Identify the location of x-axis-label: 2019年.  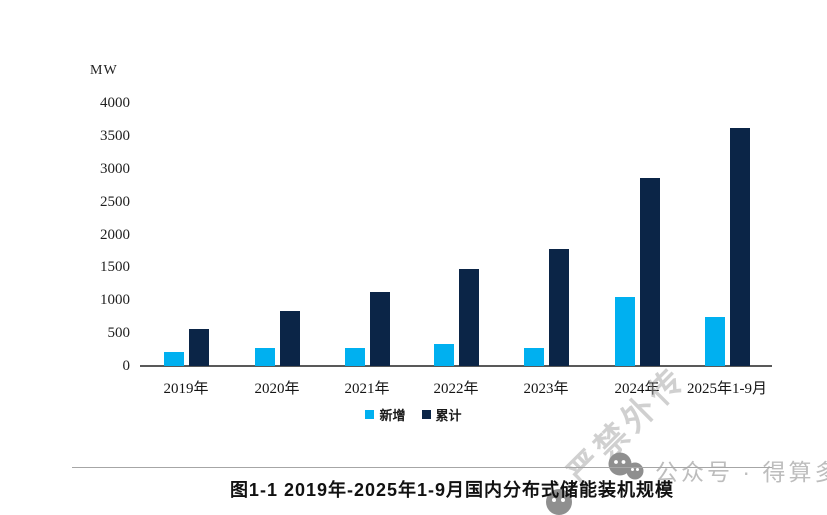
(186, 389).